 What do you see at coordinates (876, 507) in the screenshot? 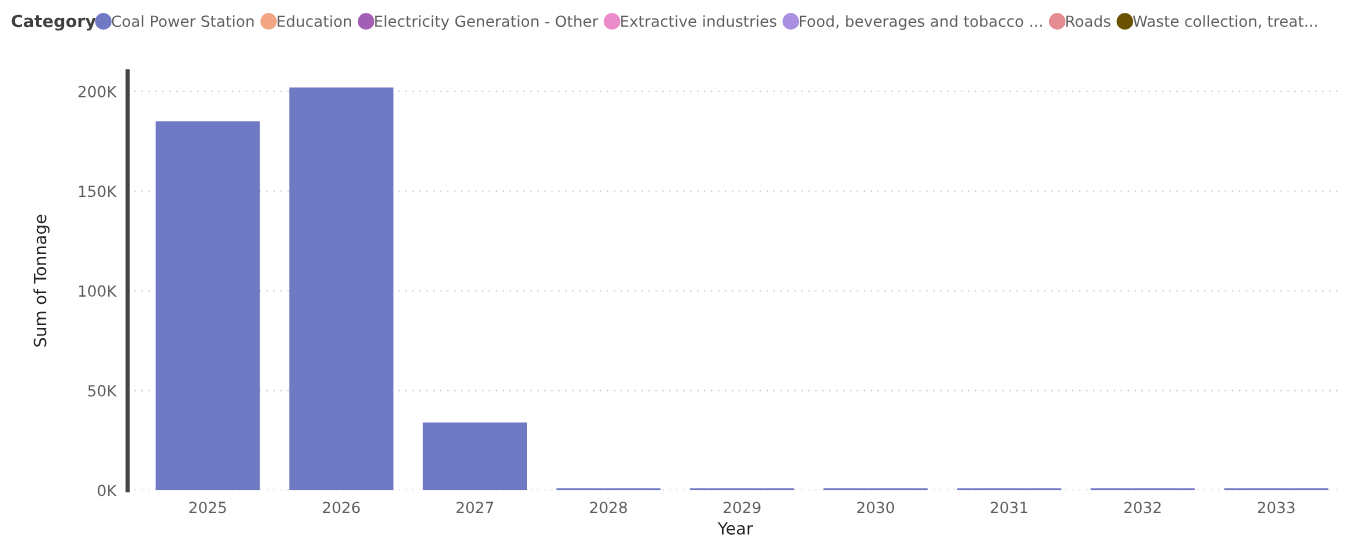
I see `x-tick-label: 2030` at bounding box center [876, 507].